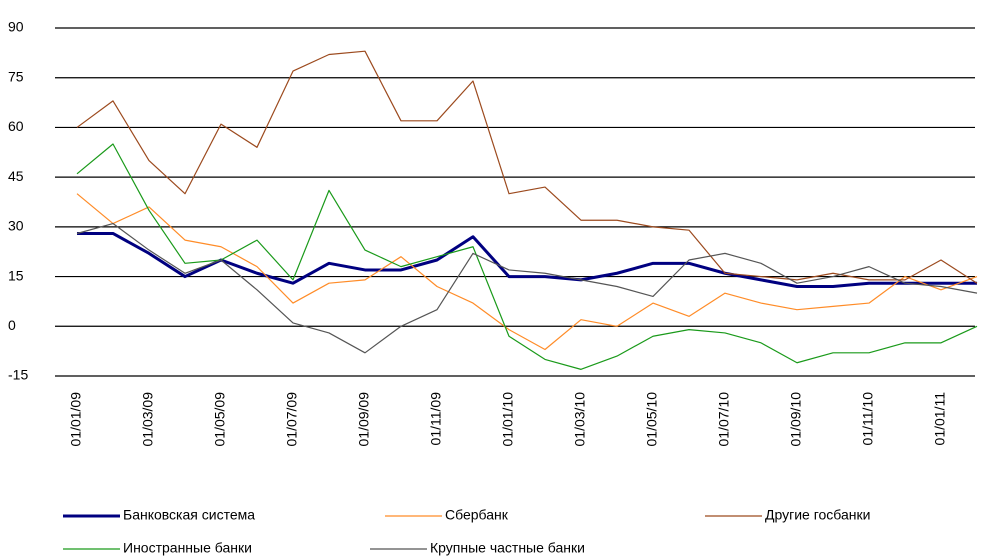 The image size is (981, 560). What do you see at coordinates (16, 275) in the screenshot?
I see `y-tick-label: 15` at bounding box center [16, 275].